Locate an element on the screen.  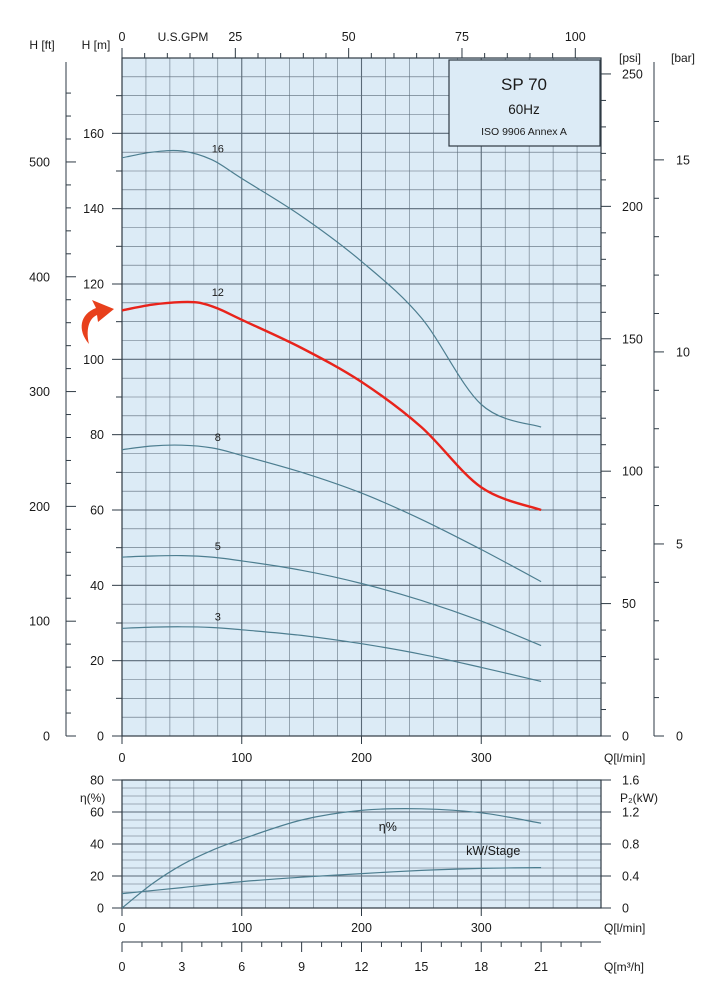
q-m3h-tick-label: 3 is located at coordinates (181, 967).